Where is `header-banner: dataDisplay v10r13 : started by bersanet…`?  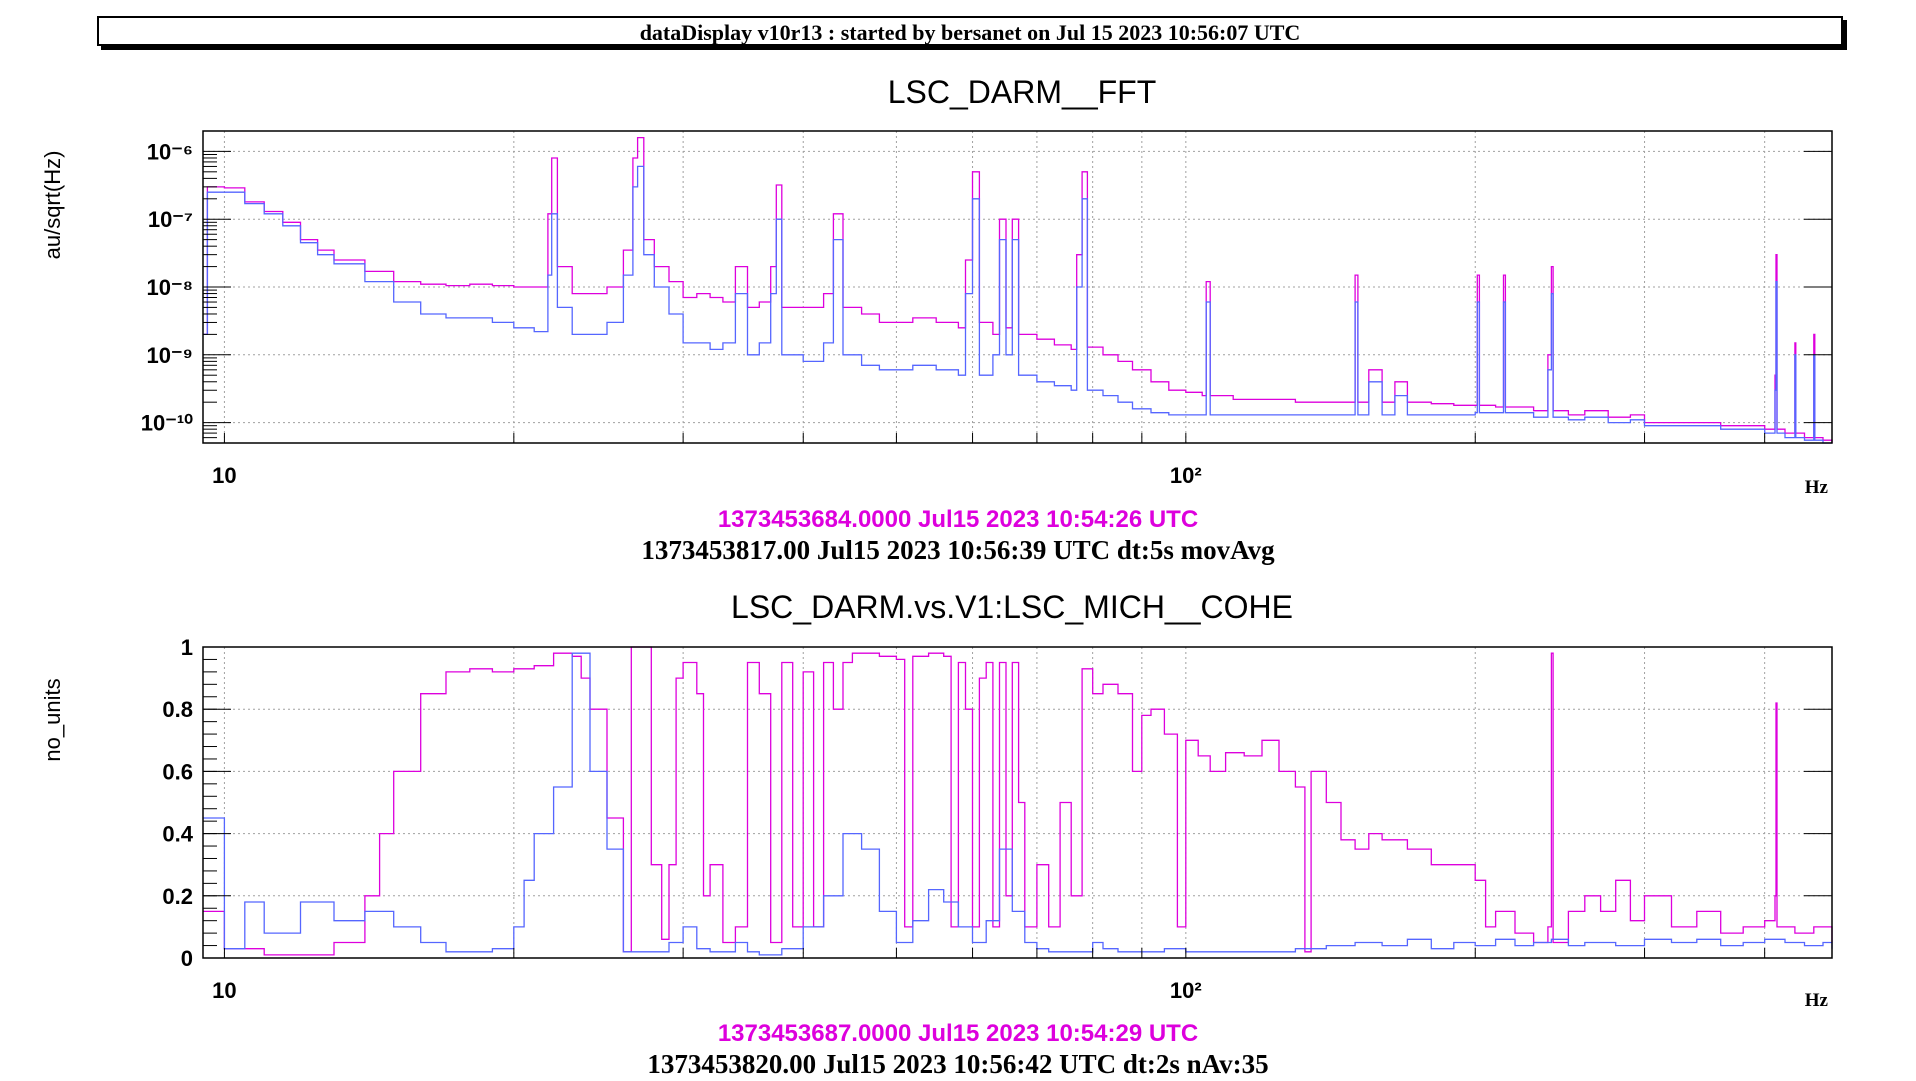
header-banner: dataDisplay v10r13 : started by bersanet… is located at coordinates (970, 31).